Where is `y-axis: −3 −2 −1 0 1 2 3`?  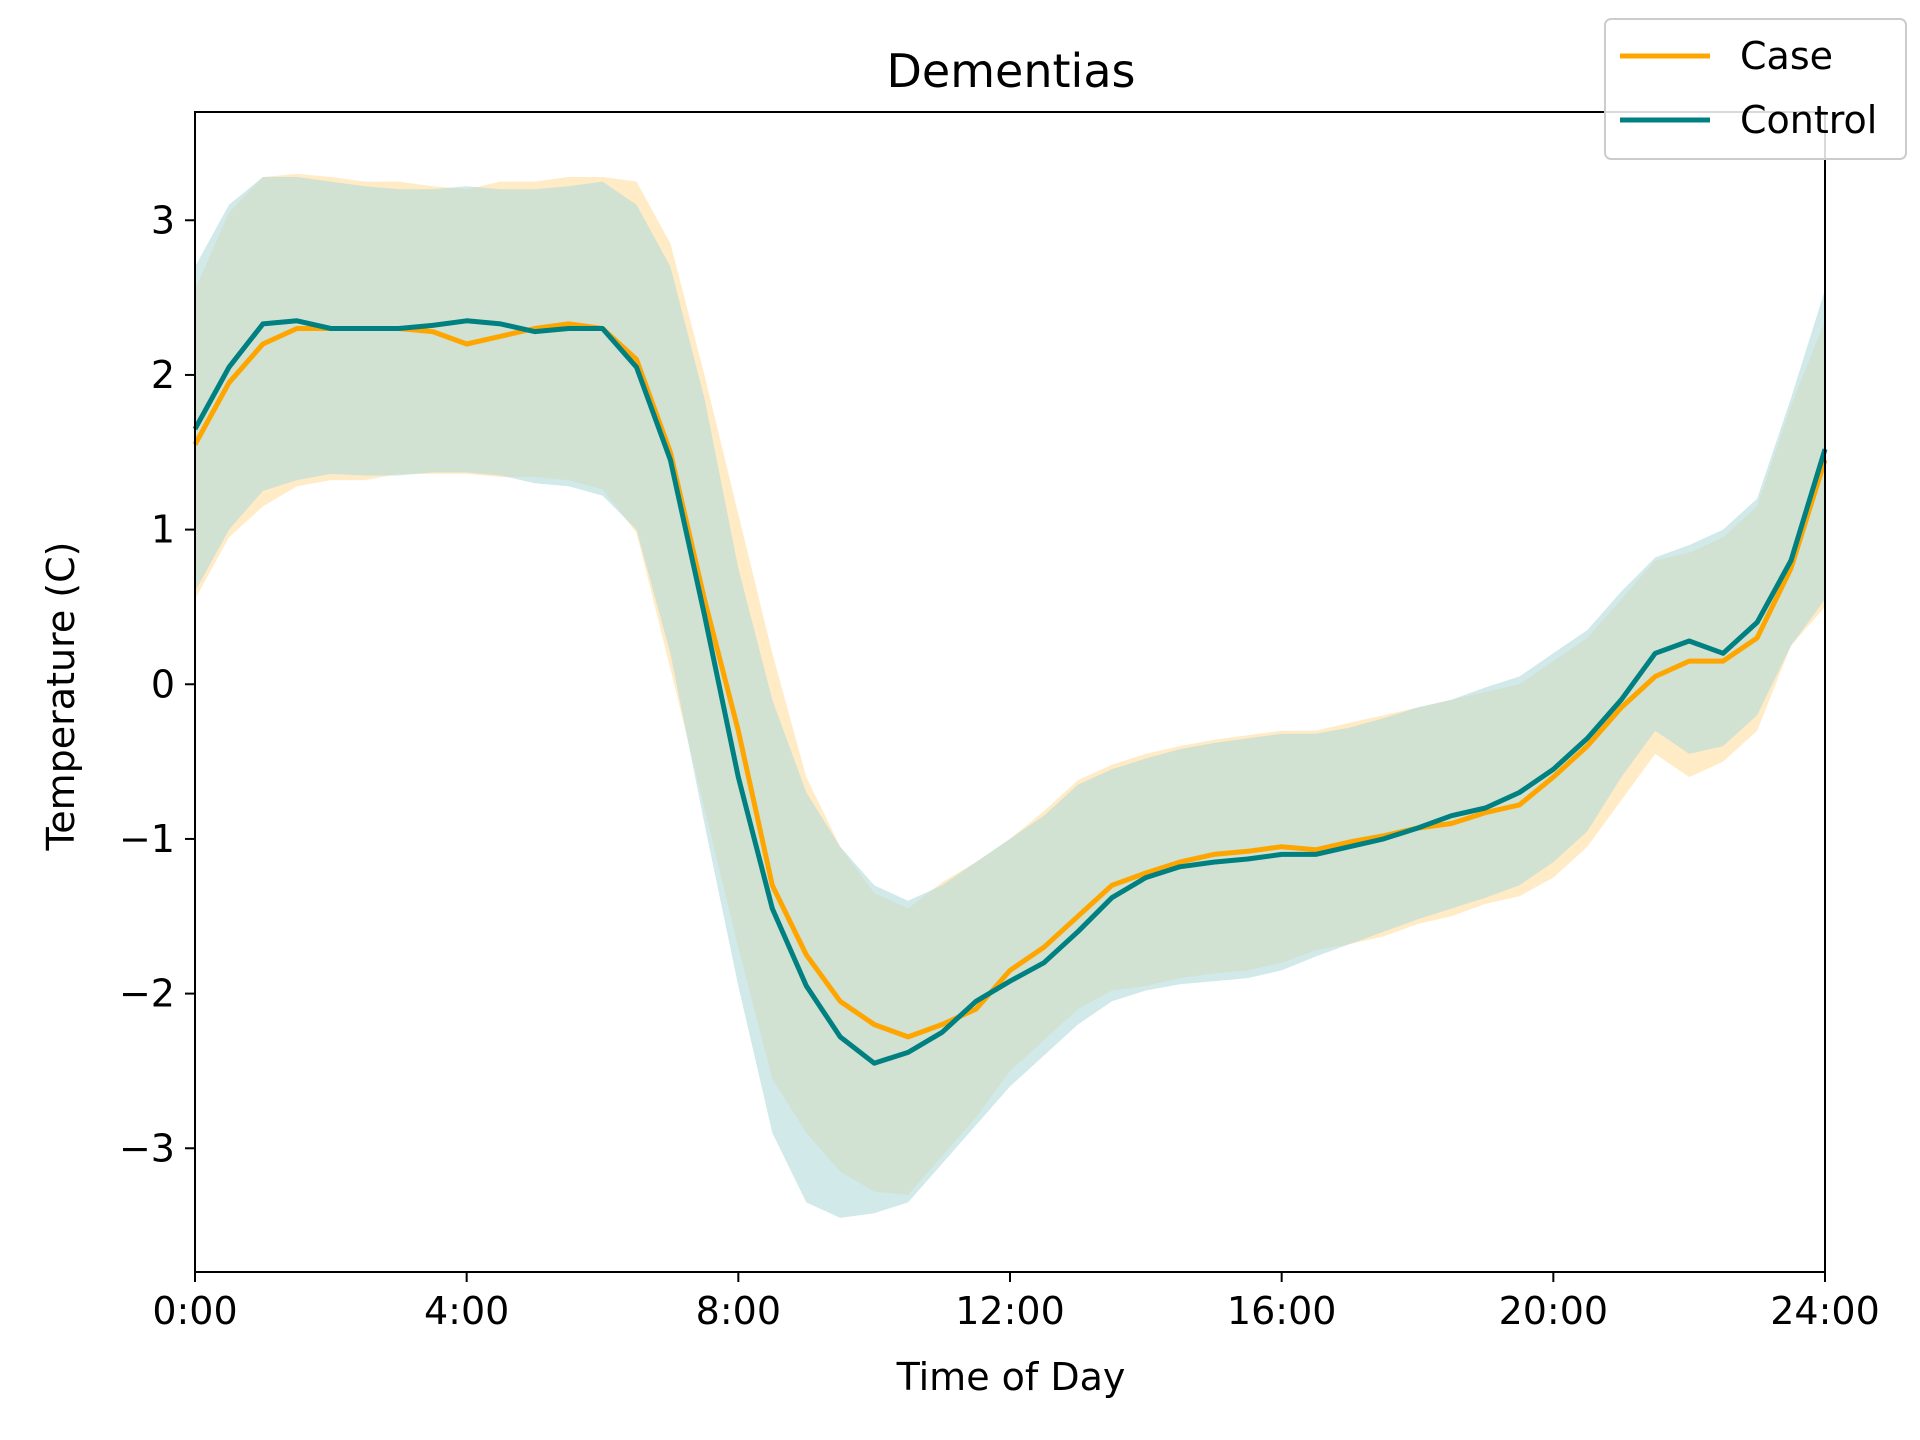
y-axis: −3 −2 −1 0 1 2 3 is located at coordinates (157, 684).